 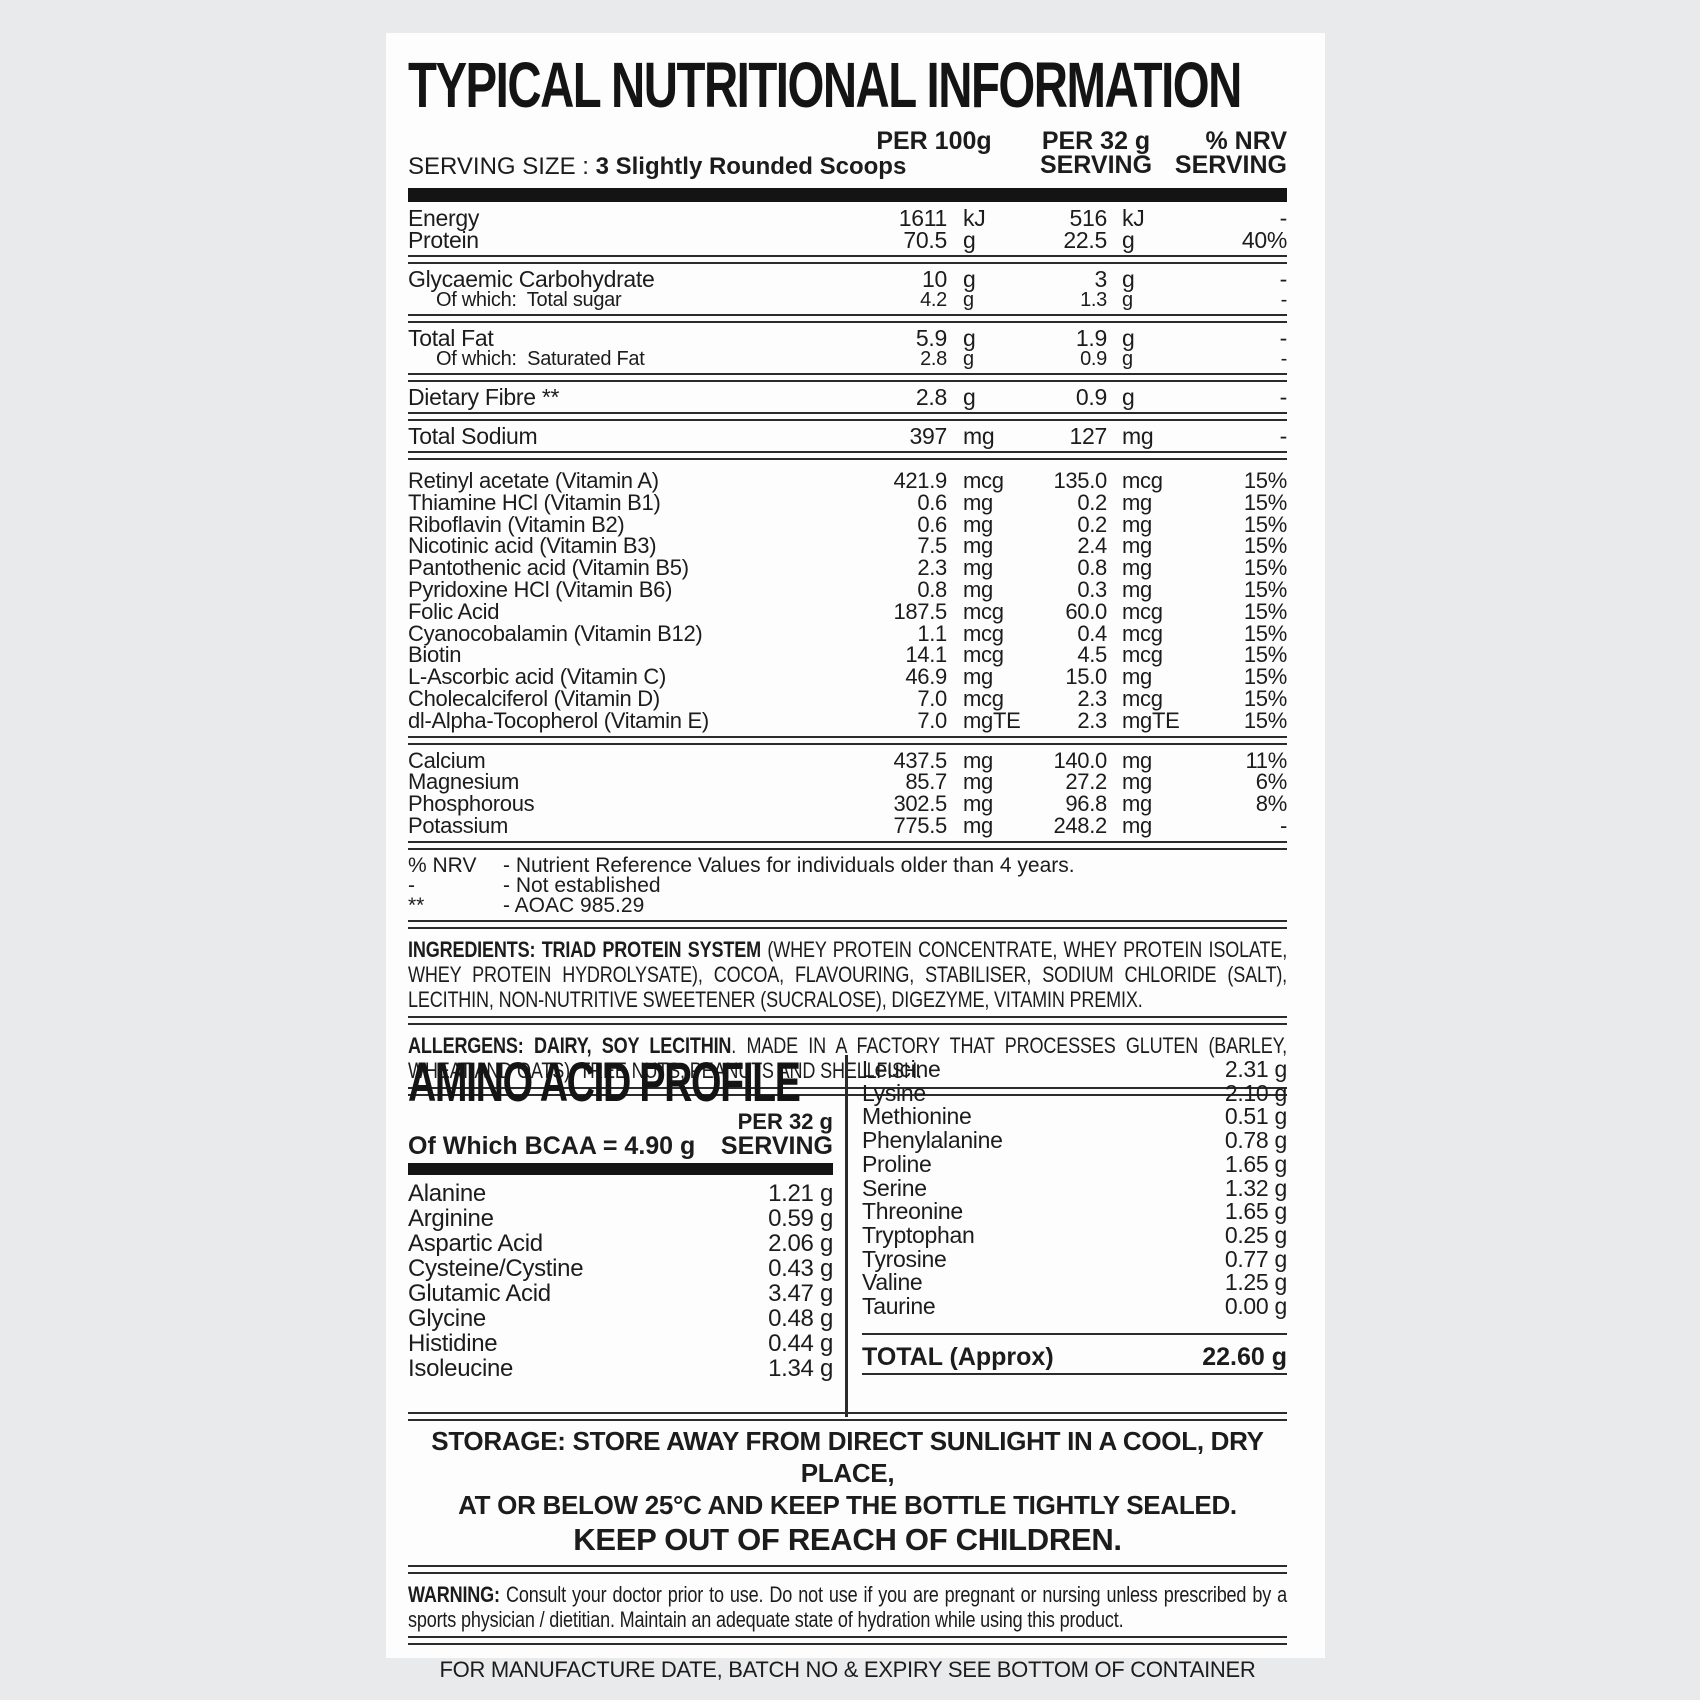 I want to click on per-100g-value: 302.5, so click(x=920, y=804).